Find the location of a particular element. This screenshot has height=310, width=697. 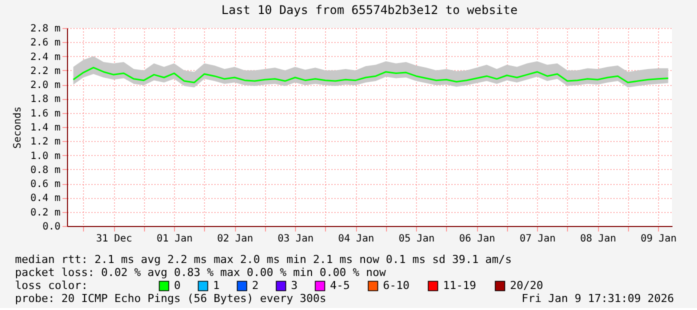

line-series is located at coordinates (370, 75).